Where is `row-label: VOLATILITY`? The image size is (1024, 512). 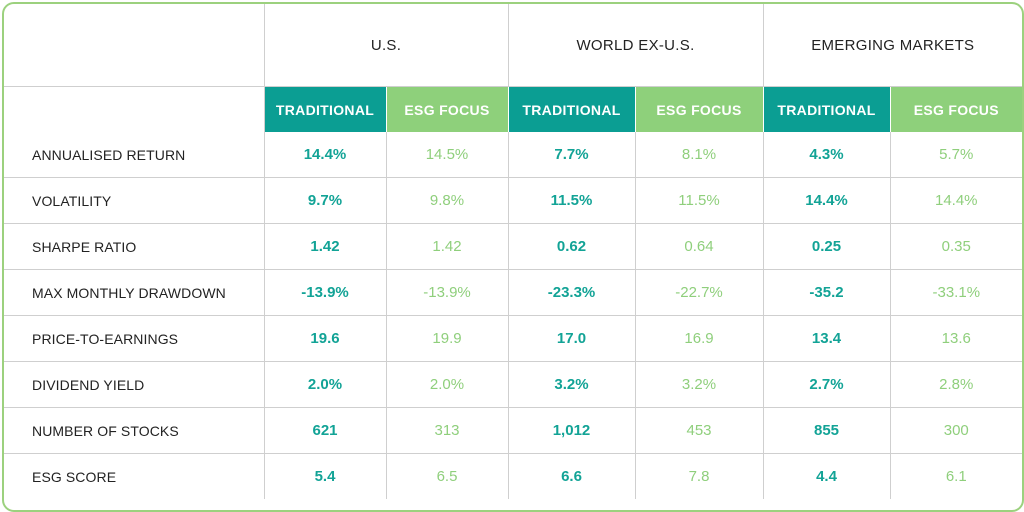
row-label: VOLATILITY is located at coordinates (134, 200).